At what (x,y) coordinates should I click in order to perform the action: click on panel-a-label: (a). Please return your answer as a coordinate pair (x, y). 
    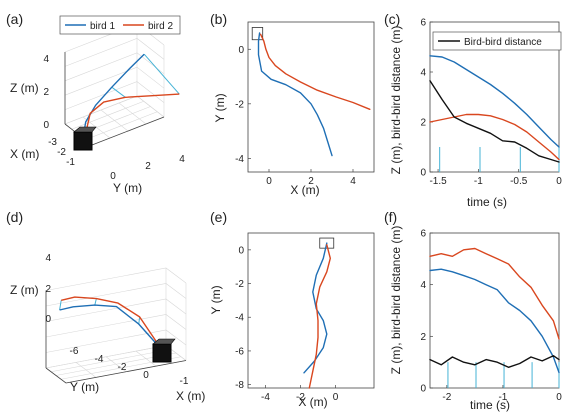
    Looking at the image, I should click on (14, 19).